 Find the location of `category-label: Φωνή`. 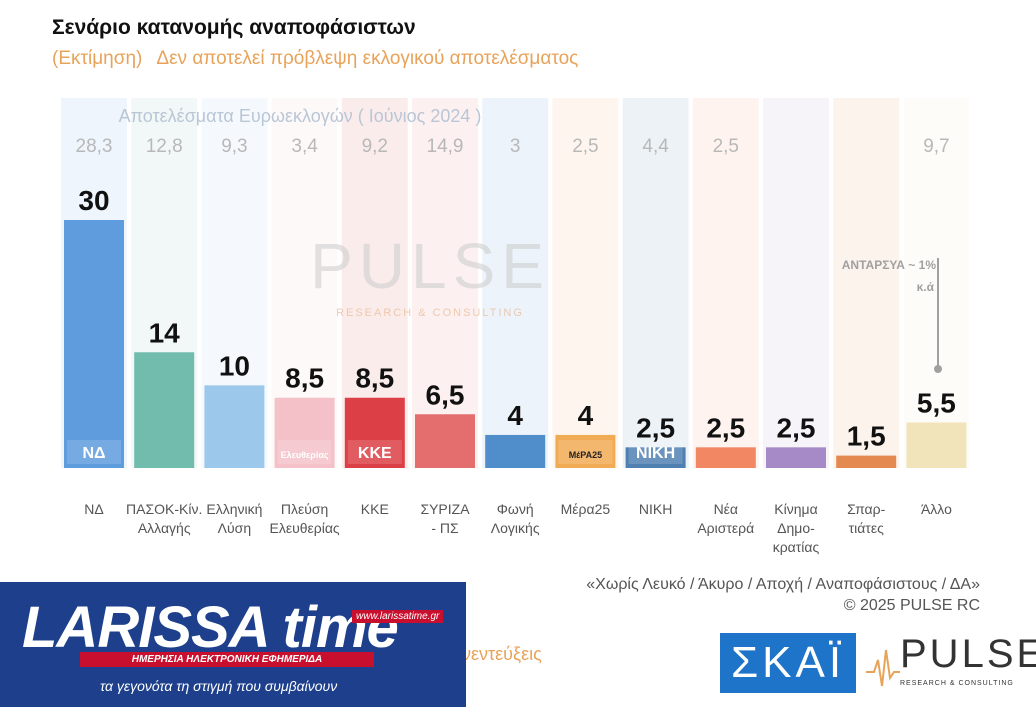

category-label: Φωνή is located at coordinates (515, 509).